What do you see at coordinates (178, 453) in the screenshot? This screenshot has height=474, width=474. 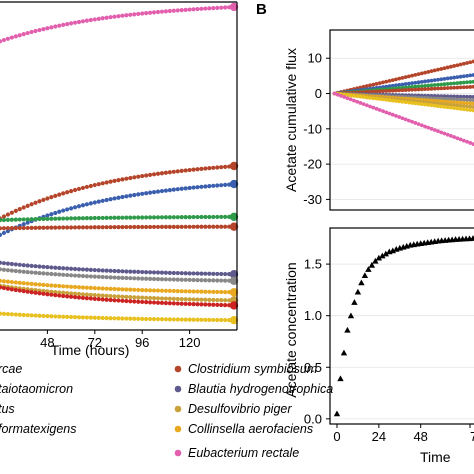 I see `legend-marker` at bounding box center [178, 453].